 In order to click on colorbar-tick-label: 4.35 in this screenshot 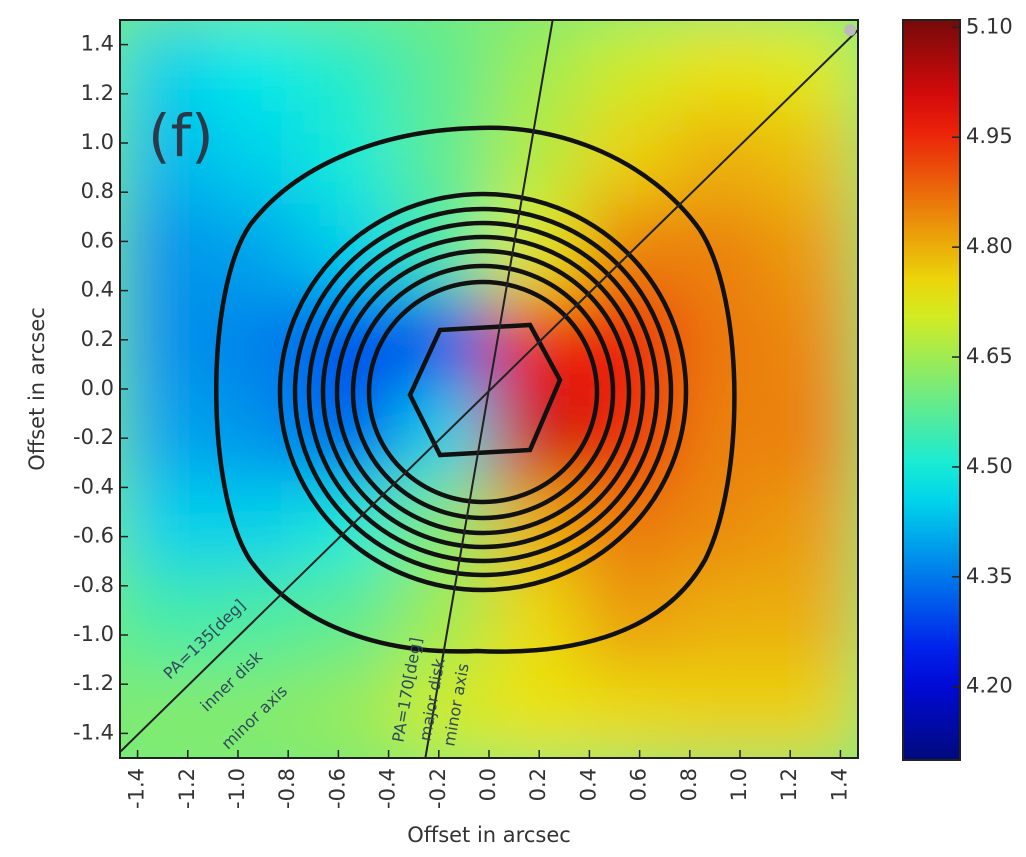, I will do `click(989, 576)`.